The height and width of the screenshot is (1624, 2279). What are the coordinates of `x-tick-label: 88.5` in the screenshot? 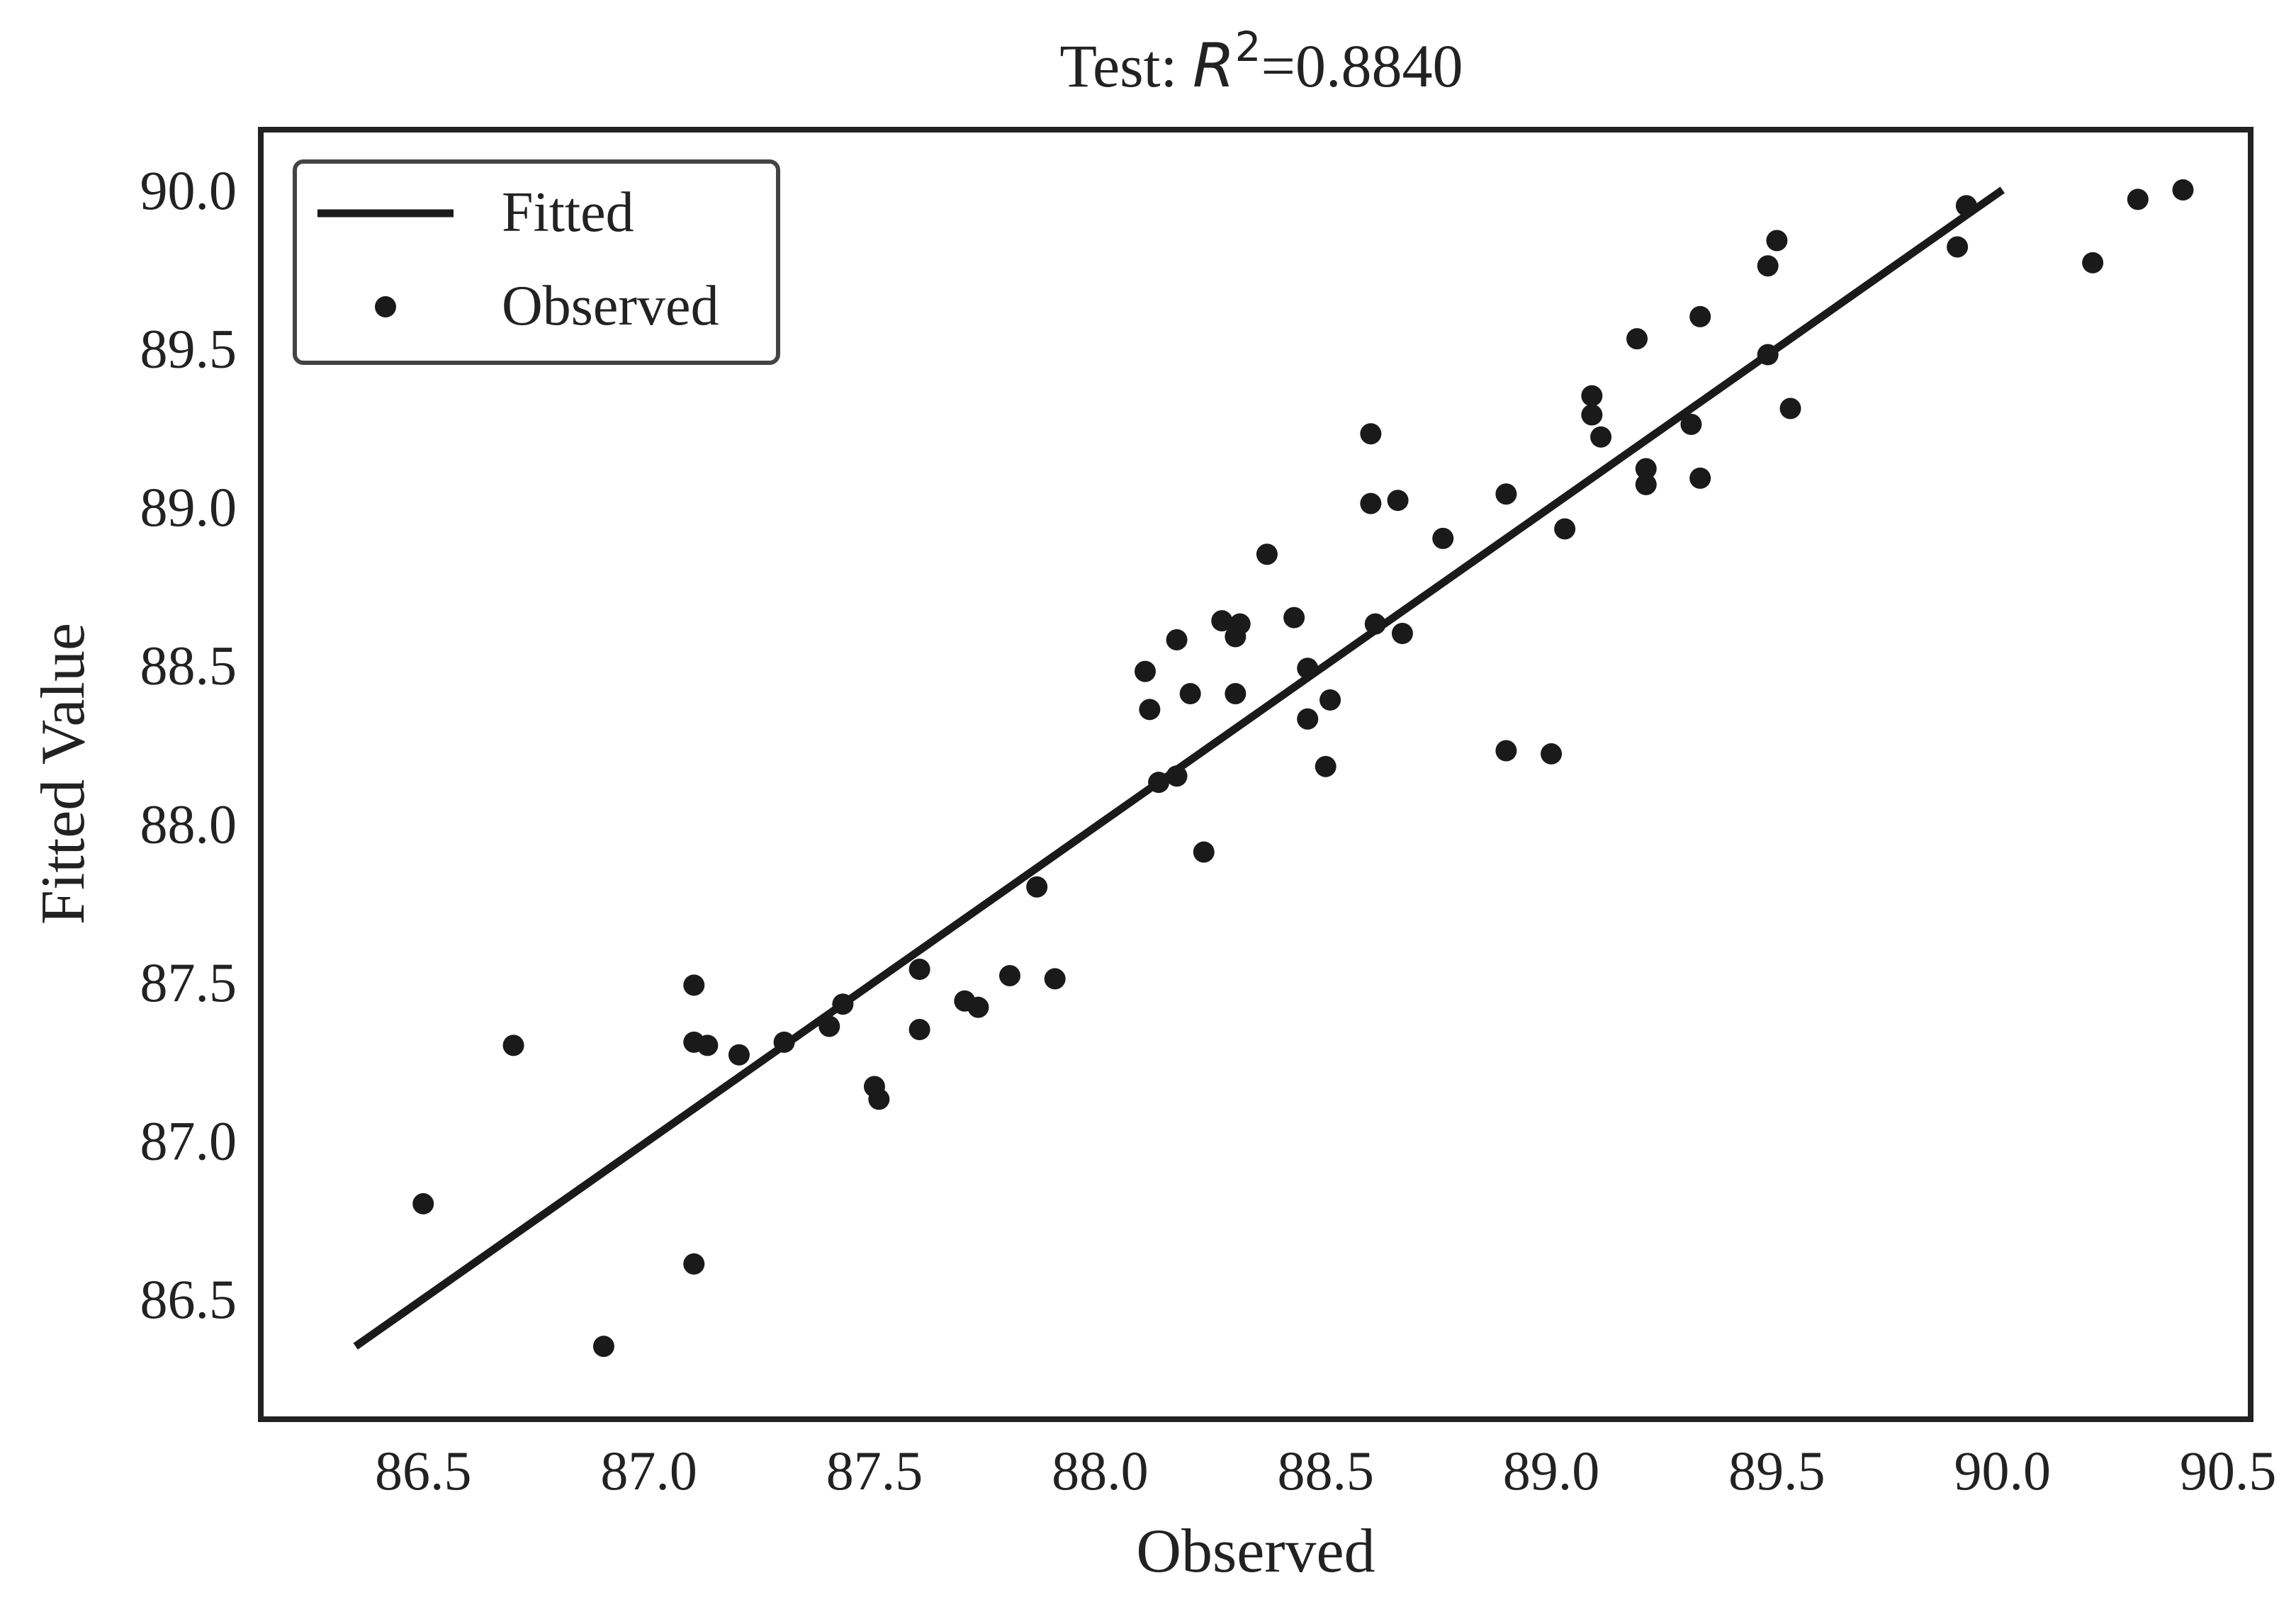 It's located at (1325, 1471).